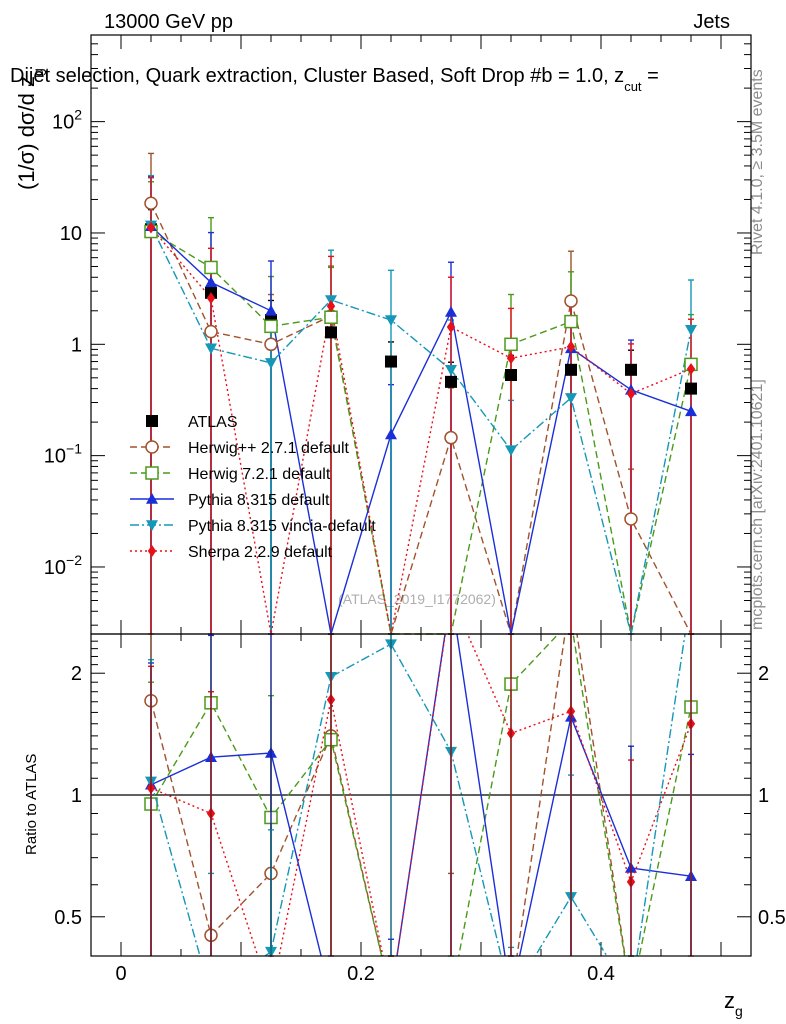 This screenshot has width=786, height=1024. I want to click on y-tick-label: 10⁻², so click(63, 565).